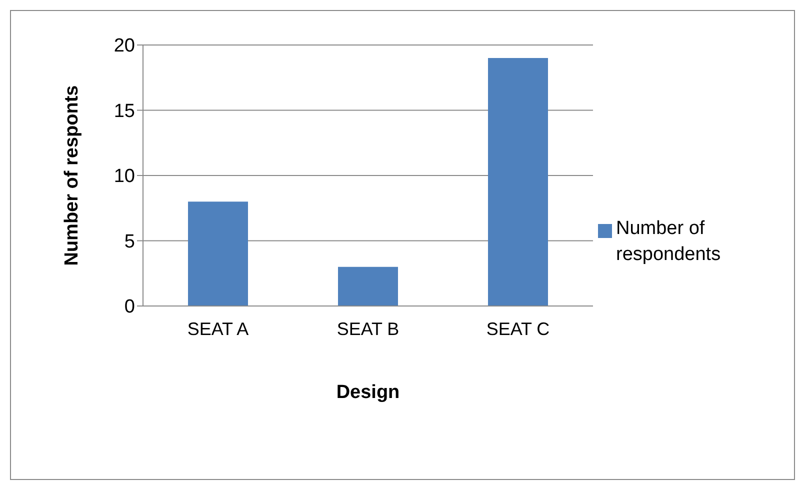 The width and height of the screenshot is (803, 487). I want to click on x-axis-title: Design, so click(368, 392).